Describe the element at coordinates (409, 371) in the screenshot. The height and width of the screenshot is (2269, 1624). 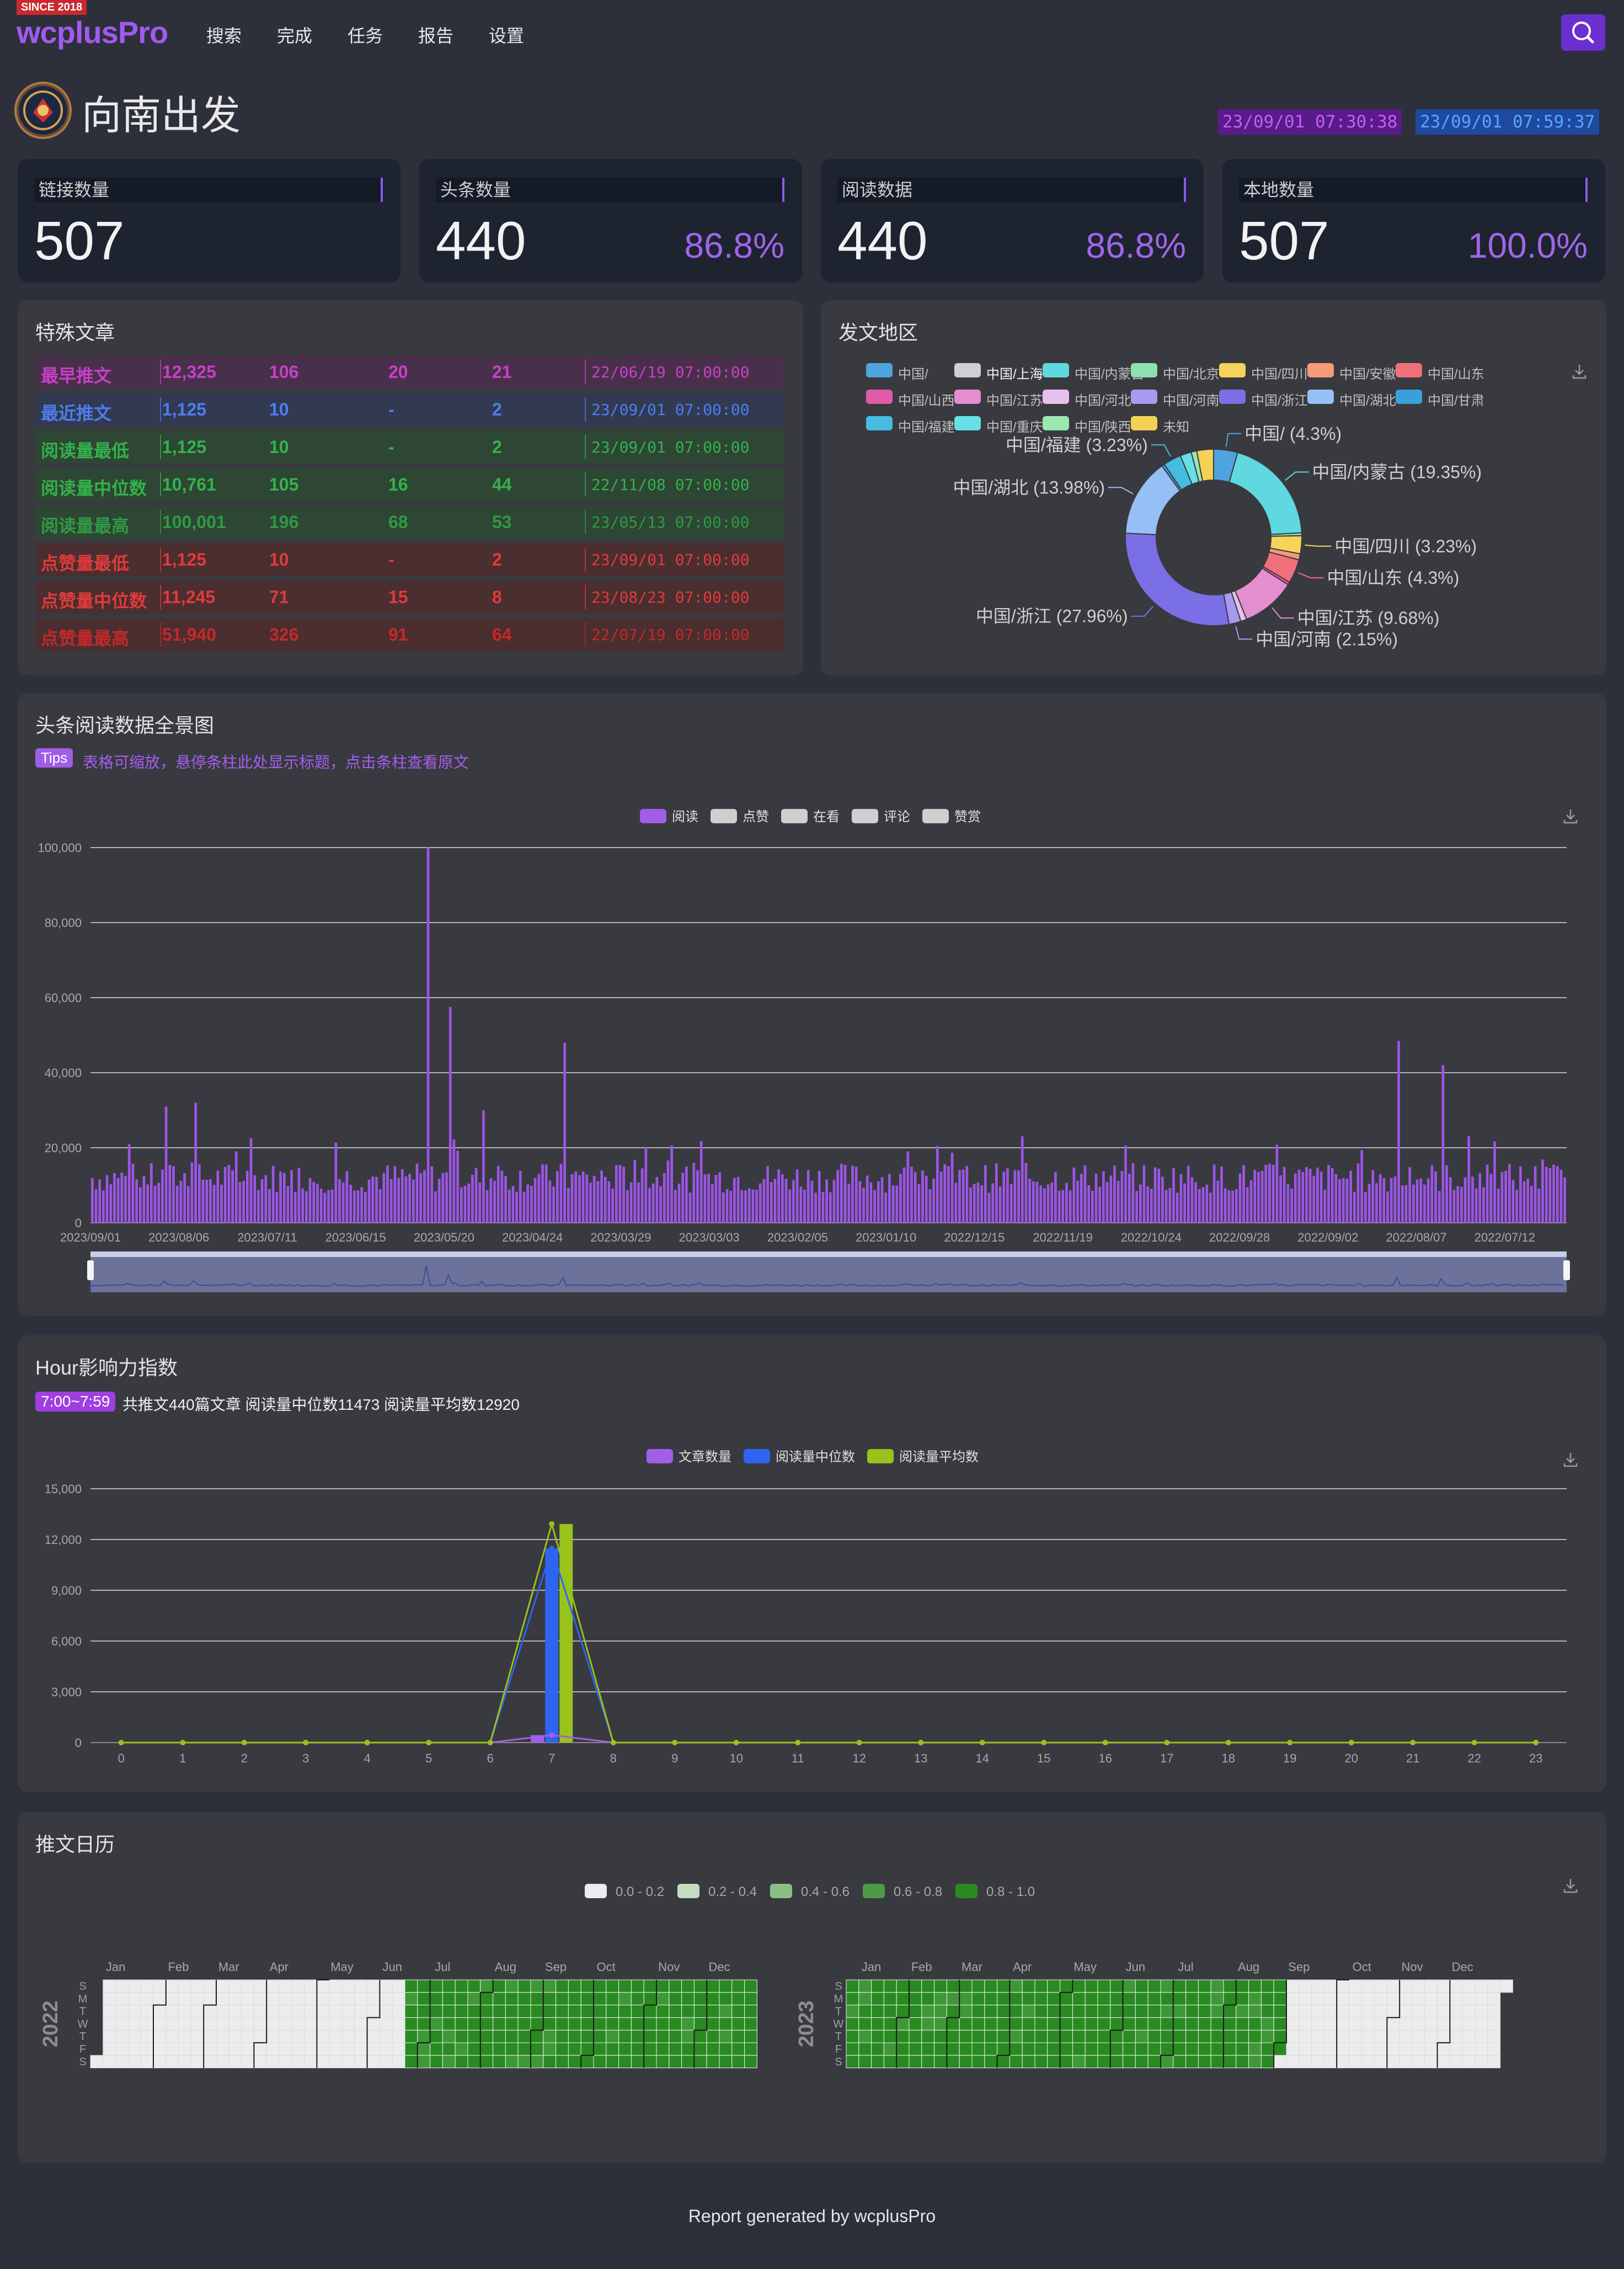
I see `special-article-row: 最早推文 12,325 106 20 21 22/06/19 07:00:00` at that location.